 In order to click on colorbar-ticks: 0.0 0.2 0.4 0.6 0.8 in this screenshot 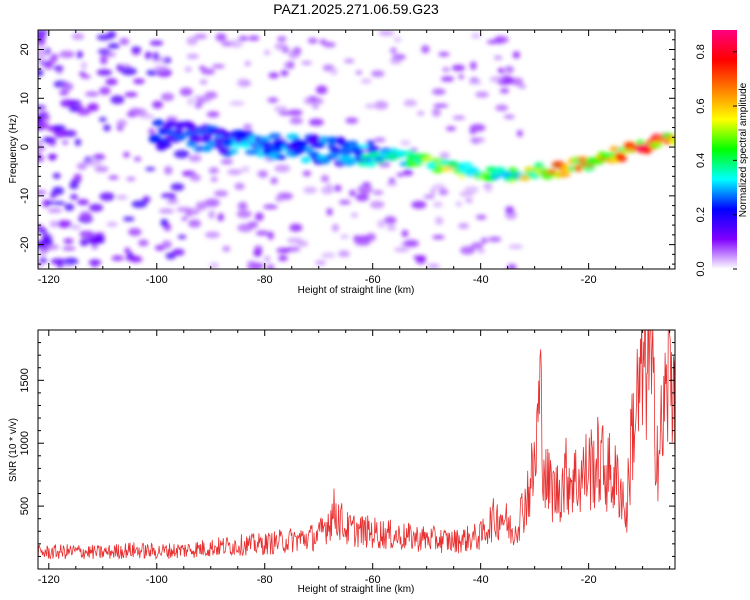, I will do `click(716, 160)`.